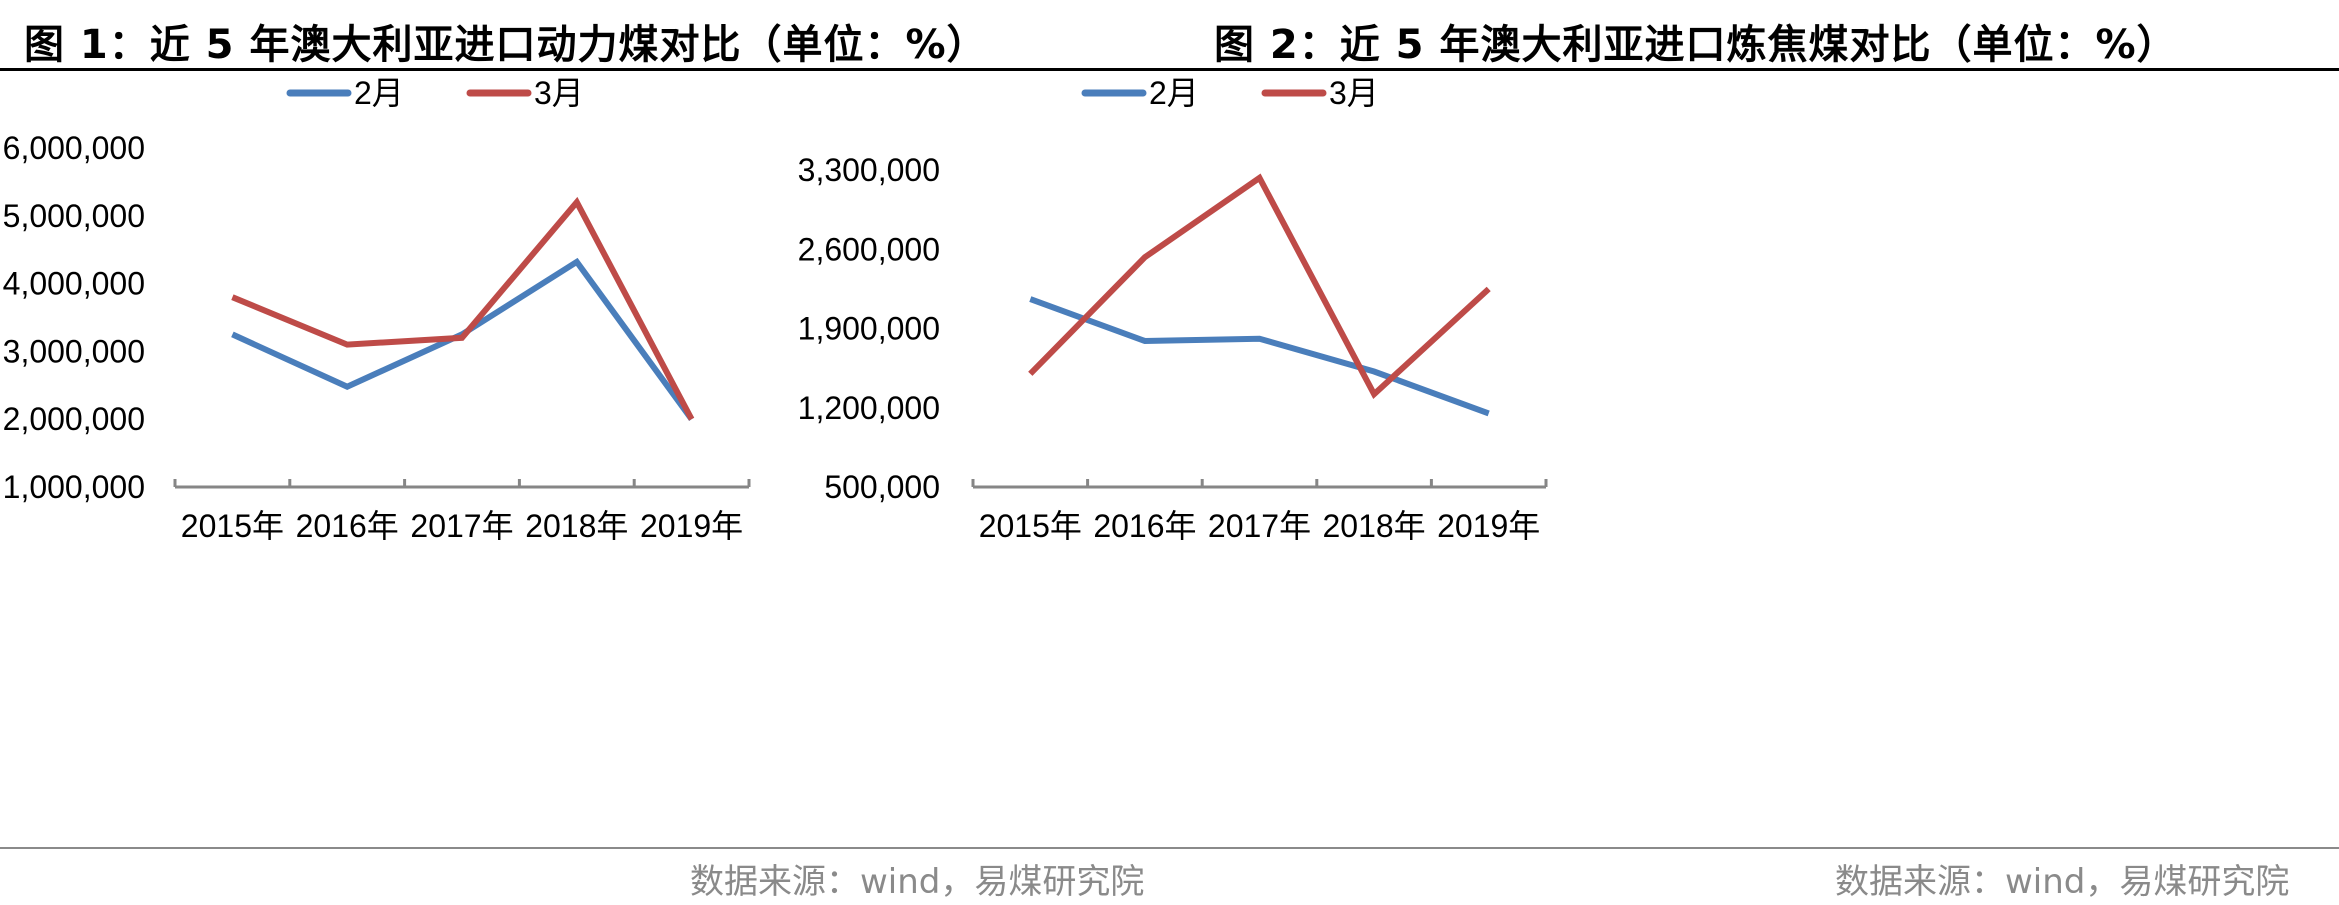 The height and width of the screenshot is (905, 2339). I want to click on chart-title: 图 1：近 5 年澳大利亚进口动力煤对比（单位：%）, so click(506, 45).